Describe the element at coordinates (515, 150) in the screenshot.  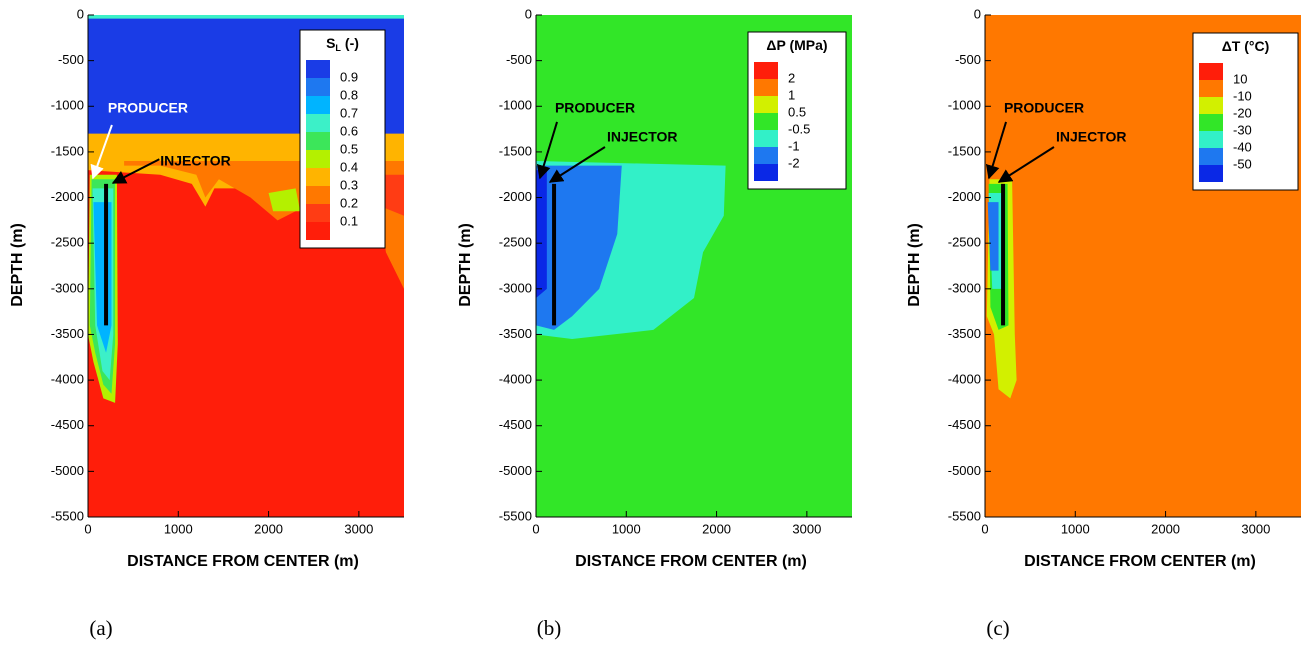
I see `y-tick-label: -1500` at that location.